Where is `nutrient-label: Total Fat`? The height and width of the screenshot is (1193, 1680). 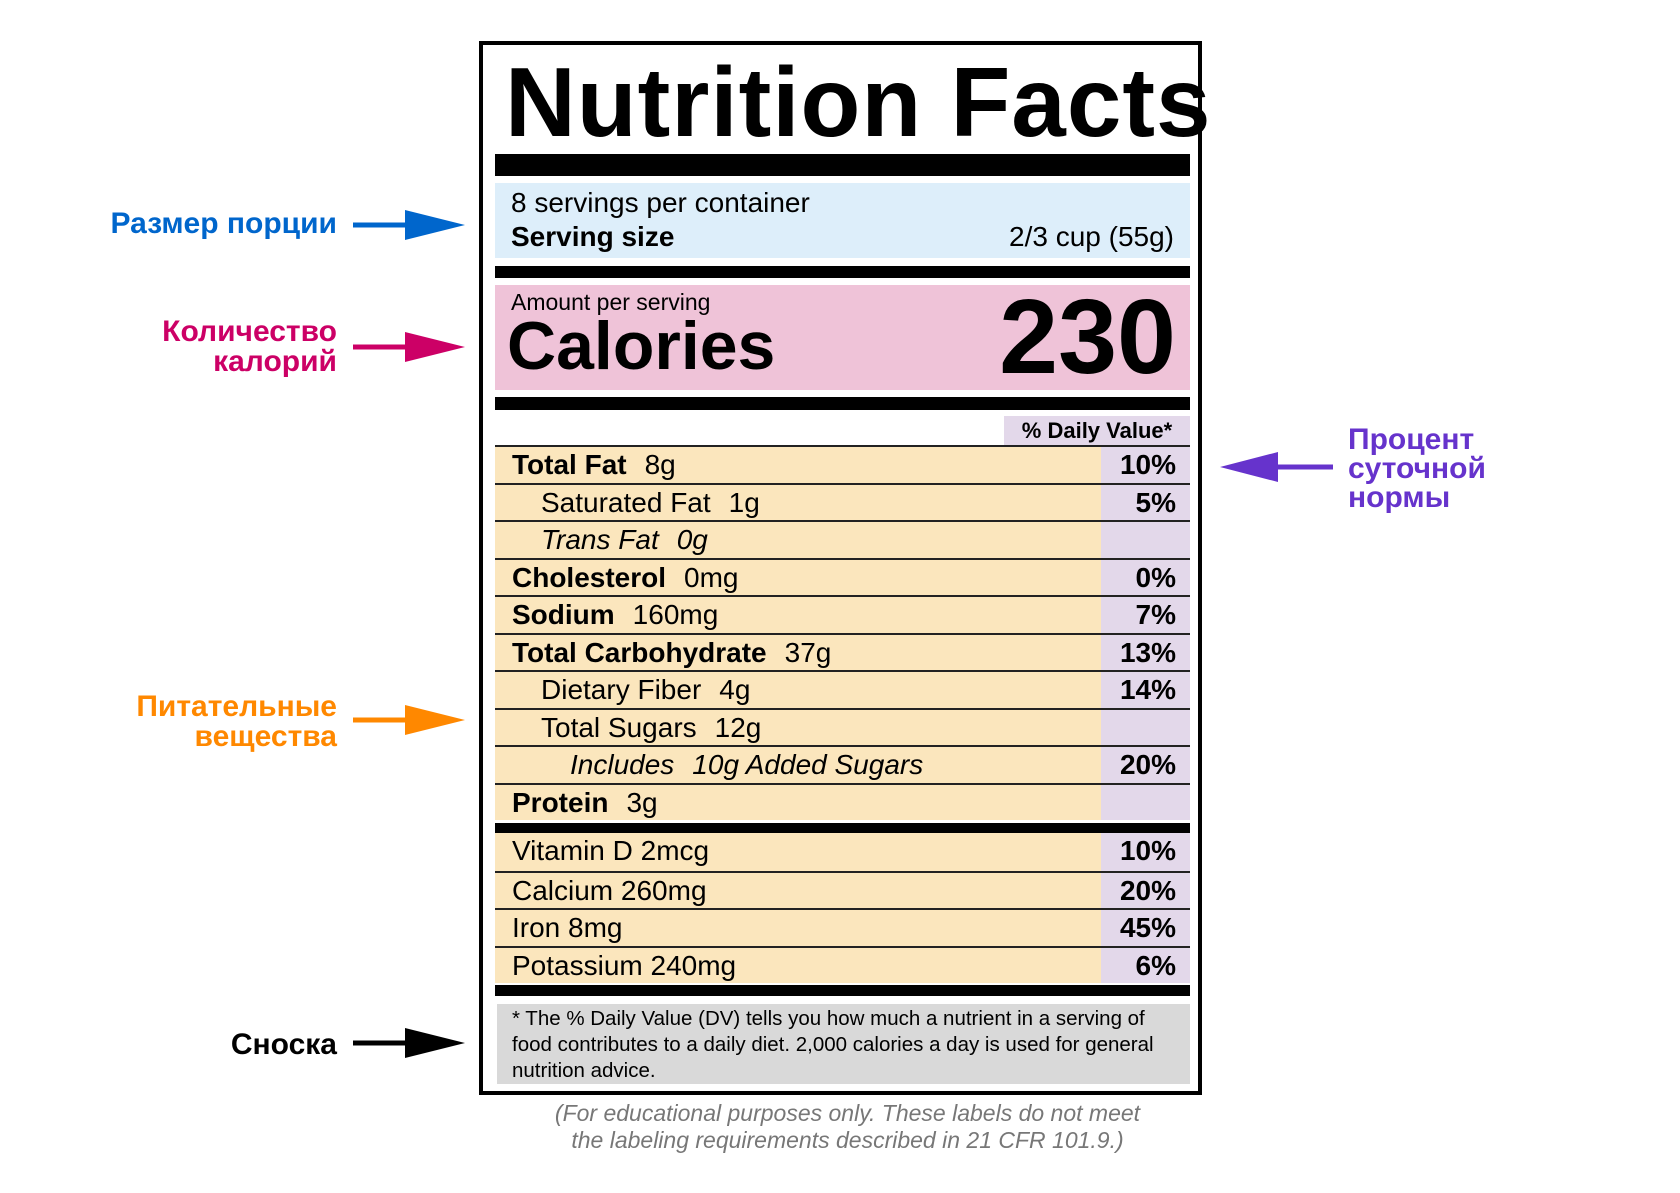
nutrient-label: Total Fat is located at coordinates (569, 464).